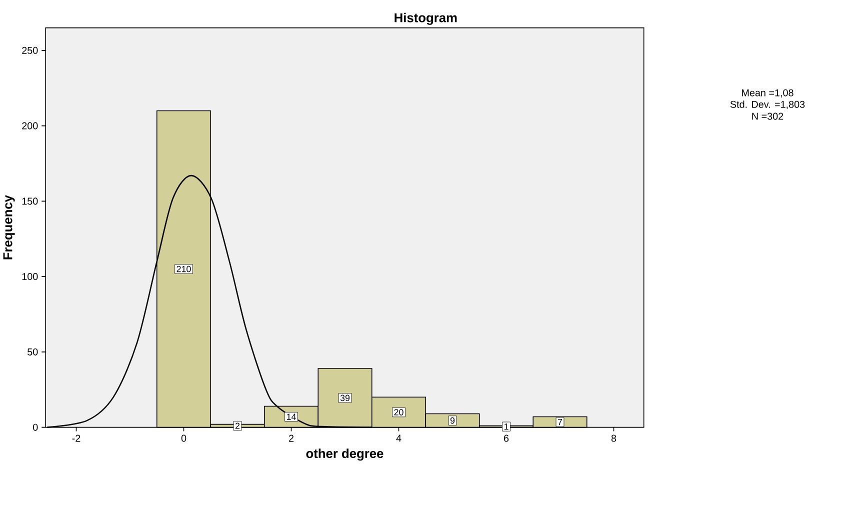 This screenshot has height=515, width=847. Describe the element at coordinates (183, 438) in the screenshot. I see `x-tick-label: 0` at that location.